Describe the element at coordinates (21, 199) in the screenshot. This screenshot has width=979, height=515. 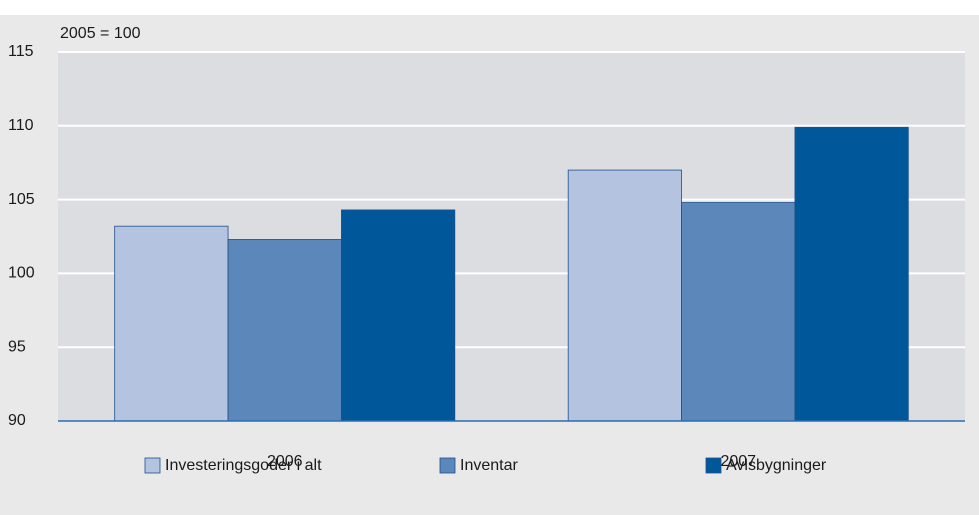
I see `y-tick-label: 105` at that location.